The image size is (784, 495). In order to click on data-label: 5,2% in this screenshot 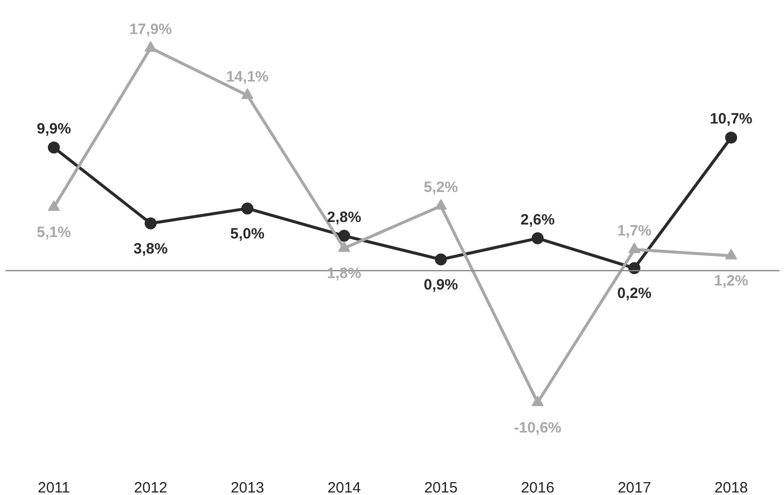, I will do `click(441, 187)`.